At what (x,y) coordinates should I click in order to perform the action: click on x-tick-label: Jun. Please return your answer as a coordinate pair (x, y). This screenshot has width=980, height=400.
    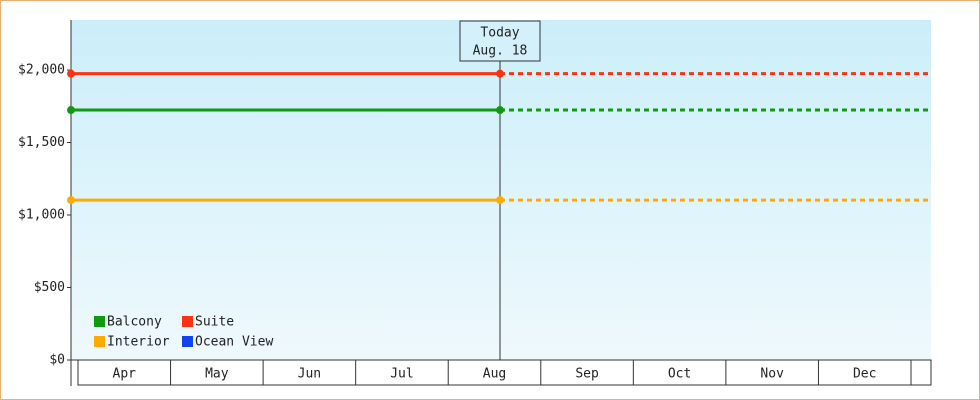
    Looking at the image, I should click on (309, 374).